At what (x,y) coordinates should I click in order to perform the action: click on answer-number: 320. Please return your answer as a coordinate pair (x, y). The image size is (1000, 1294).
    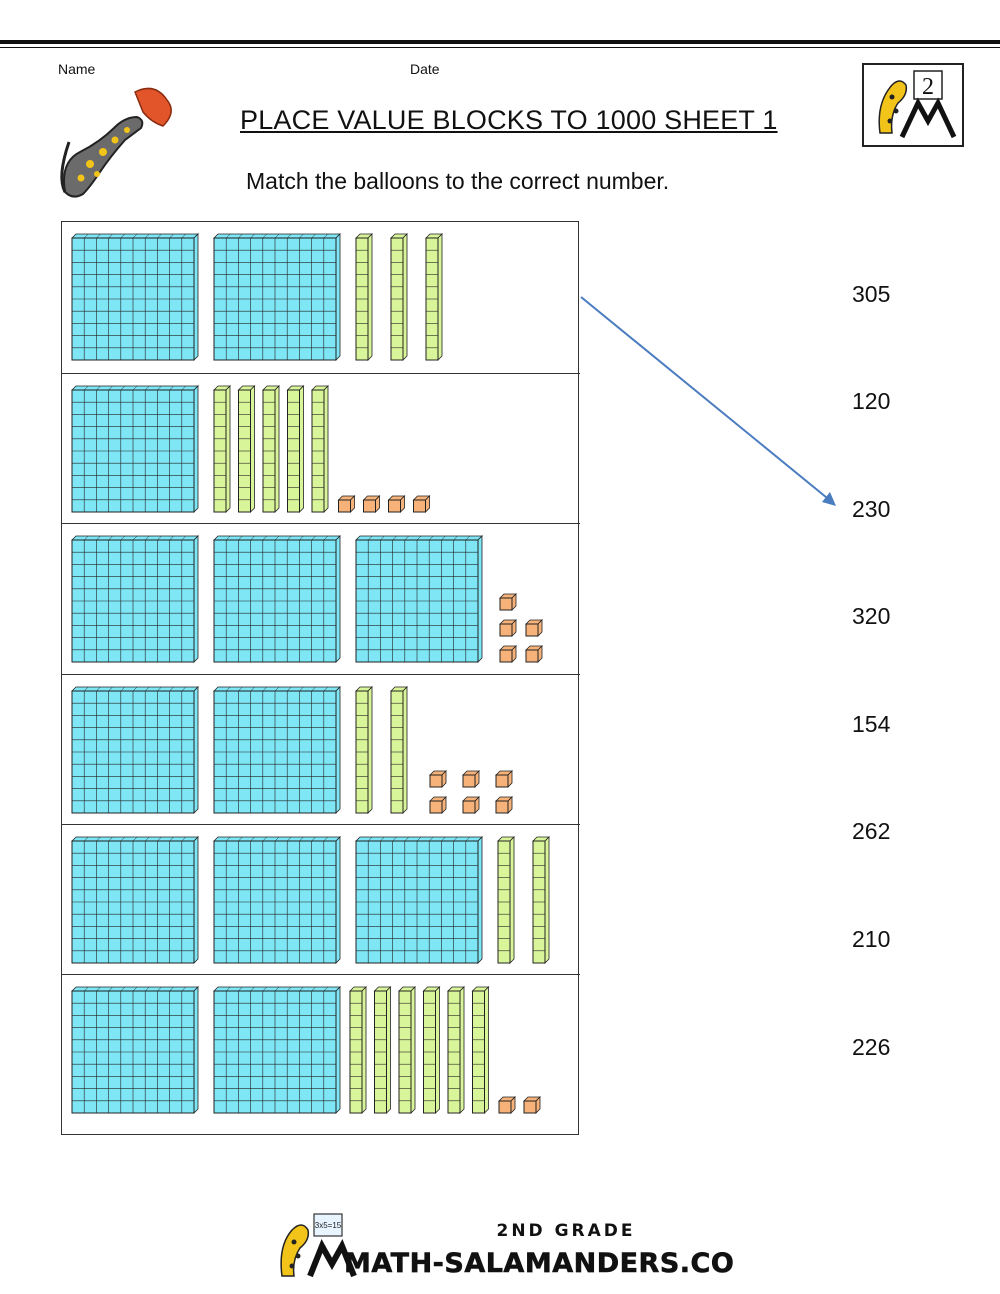
    Looking at the image, I should click on (871, 616).